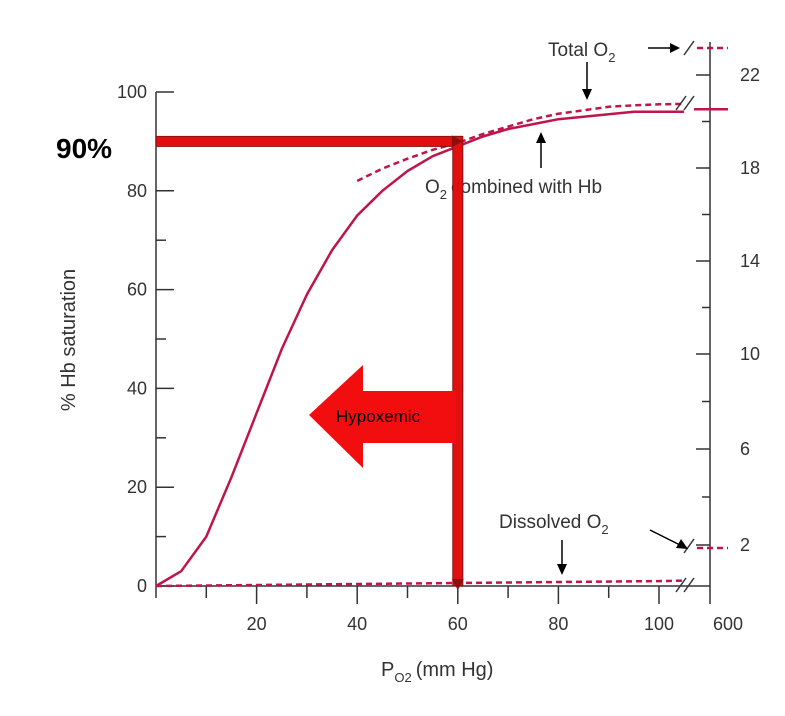 The height and width of the screenshot is (716, 785). I want to click on dissolved-right-arrow, so click(665, 537).